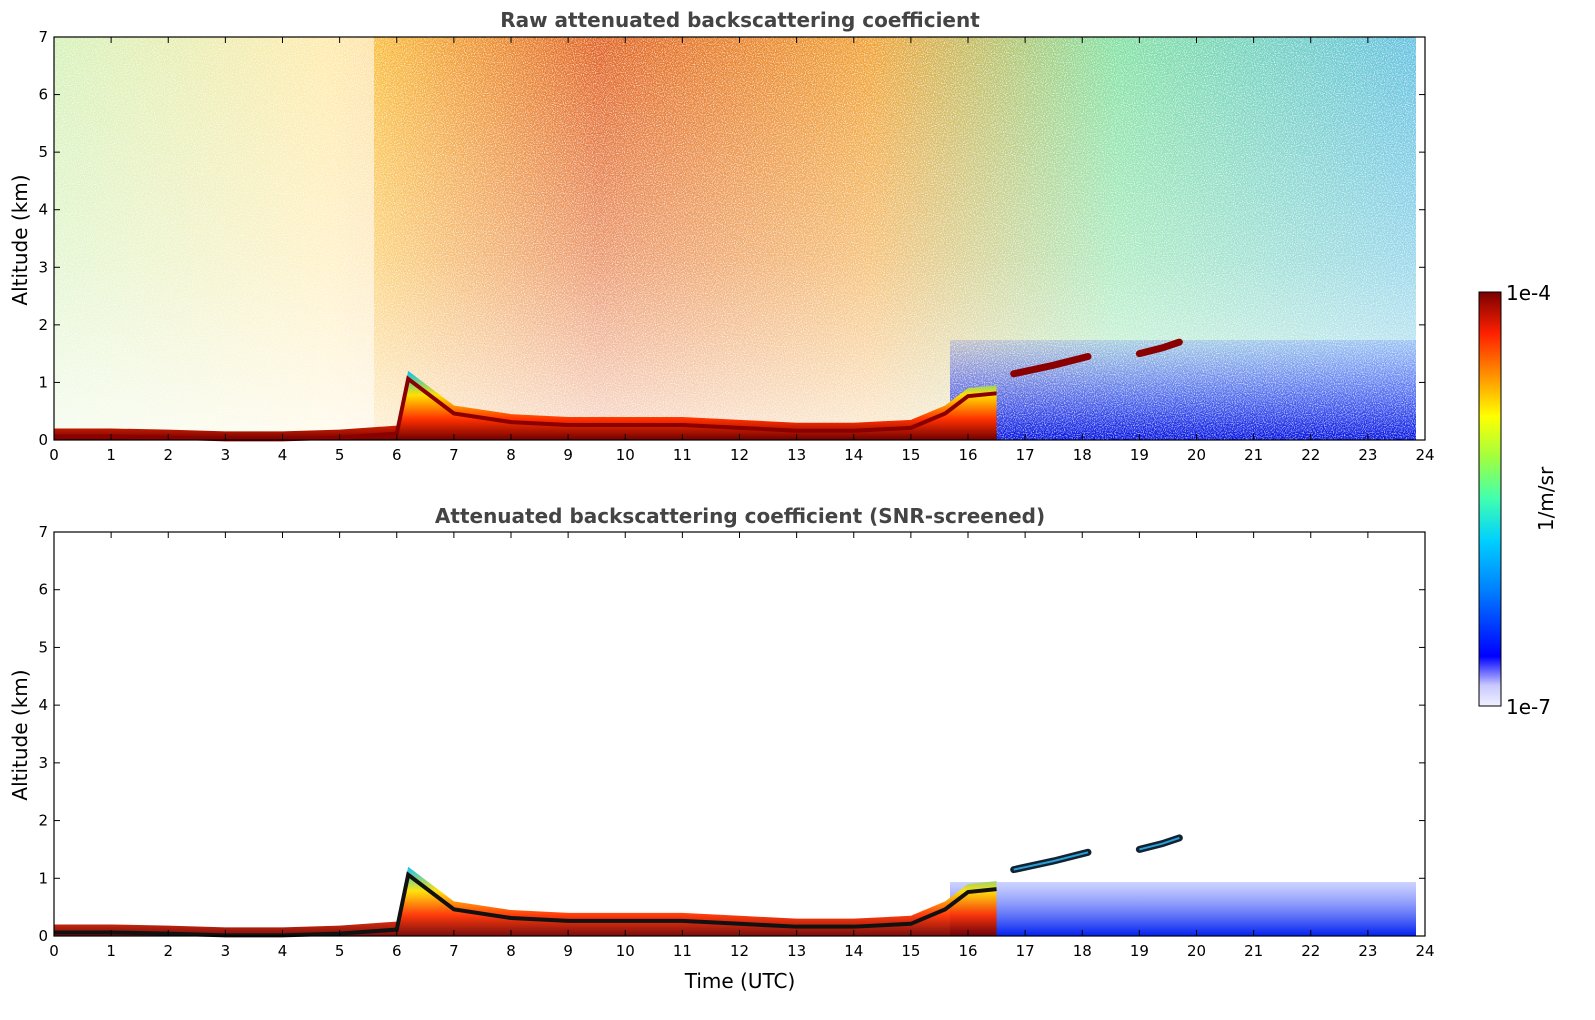 The width and height of the screenshot is (1595, 1020). I want to click on colorbar-max-label: 1e-4, so click(1528, 293).